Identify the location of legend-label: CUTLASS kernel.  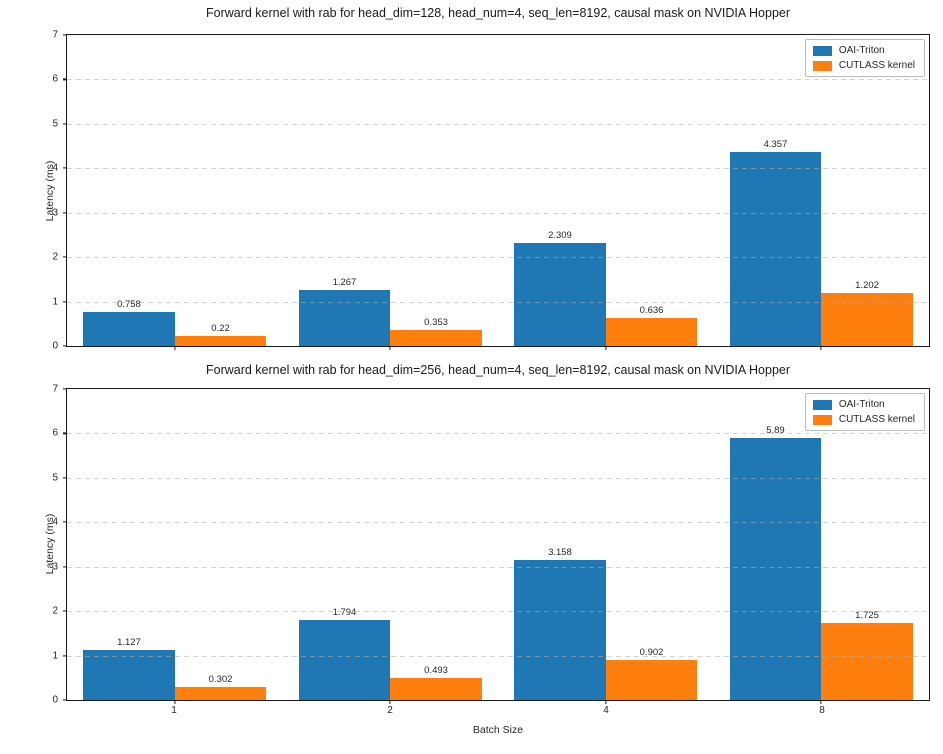
(876, 65).